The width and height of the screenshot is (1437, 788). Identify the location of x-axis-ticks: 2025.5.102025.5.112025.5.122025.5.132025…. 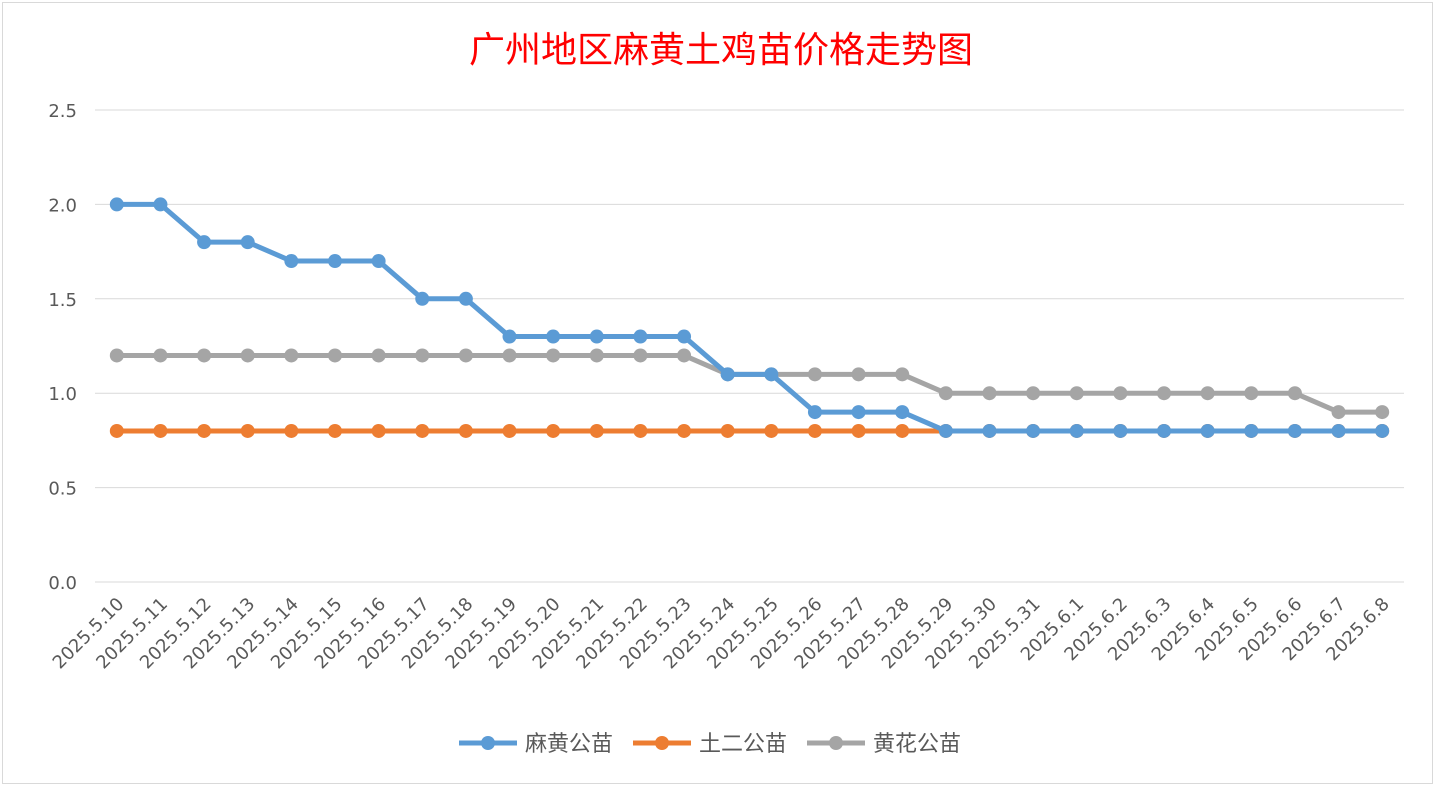
(721, 634).